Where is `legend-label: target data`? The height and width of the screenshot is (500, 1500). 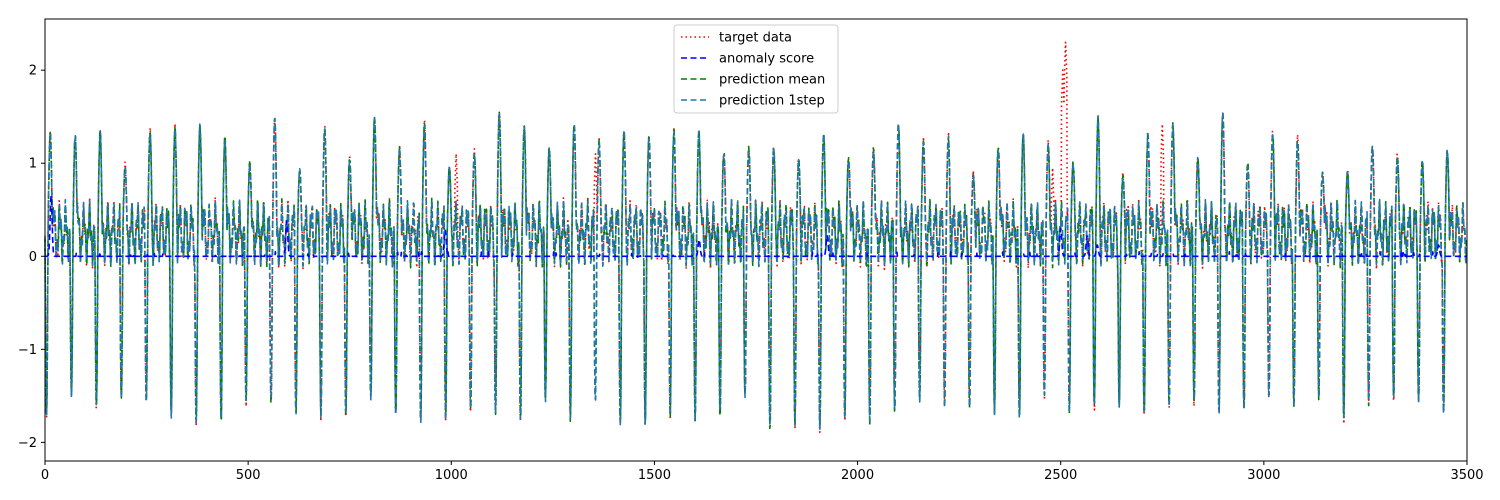
legend-label: target data is located at coordinates (755, 38).